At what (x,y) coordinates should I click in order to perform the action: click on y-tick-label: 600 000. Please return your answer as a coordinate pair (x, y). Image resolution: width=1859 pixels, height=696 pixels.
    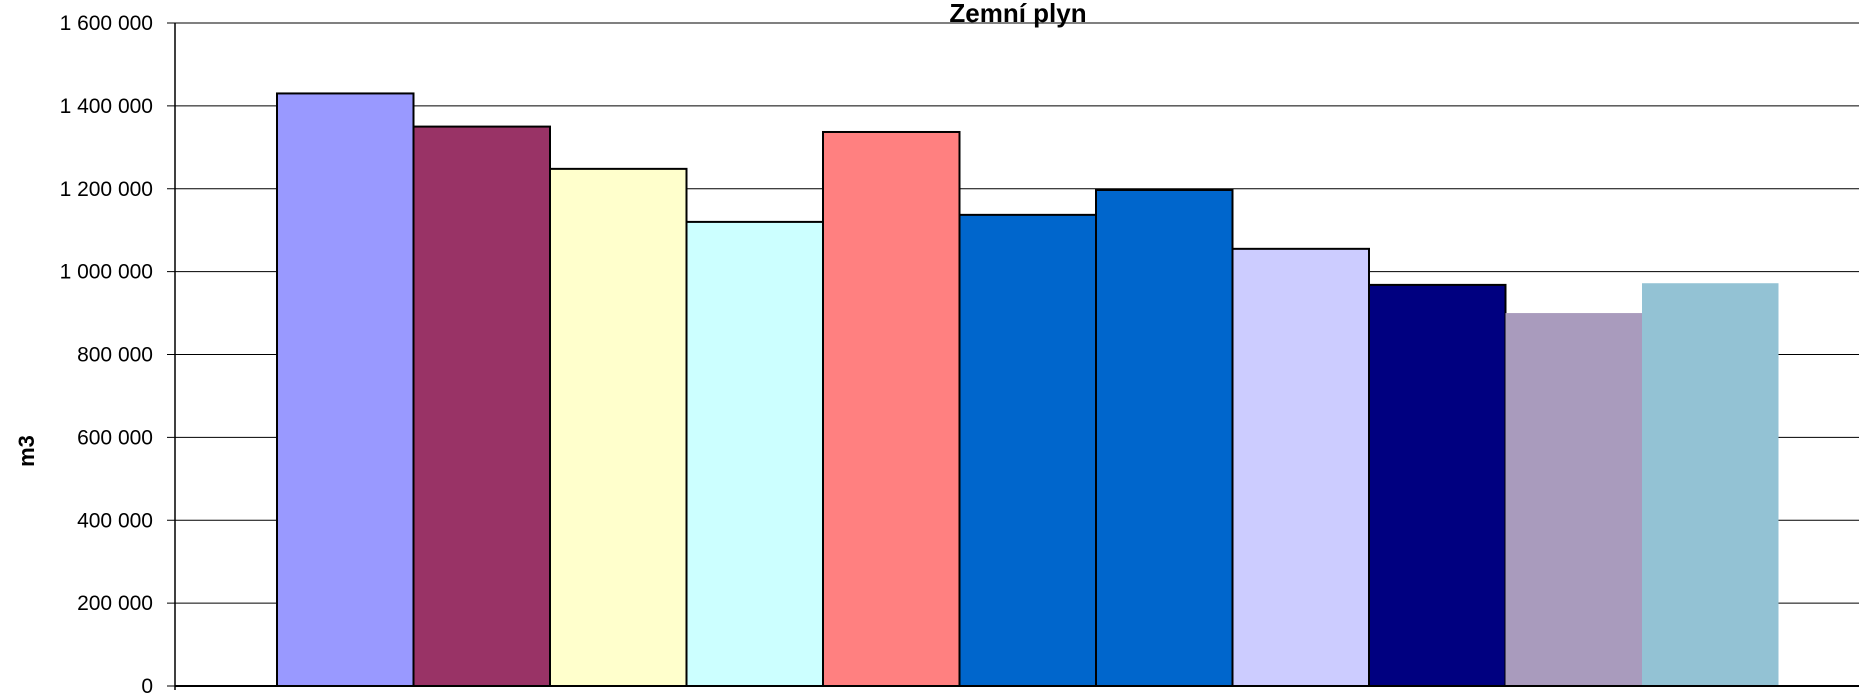
    Looking at the image, I should click on (115, 437).